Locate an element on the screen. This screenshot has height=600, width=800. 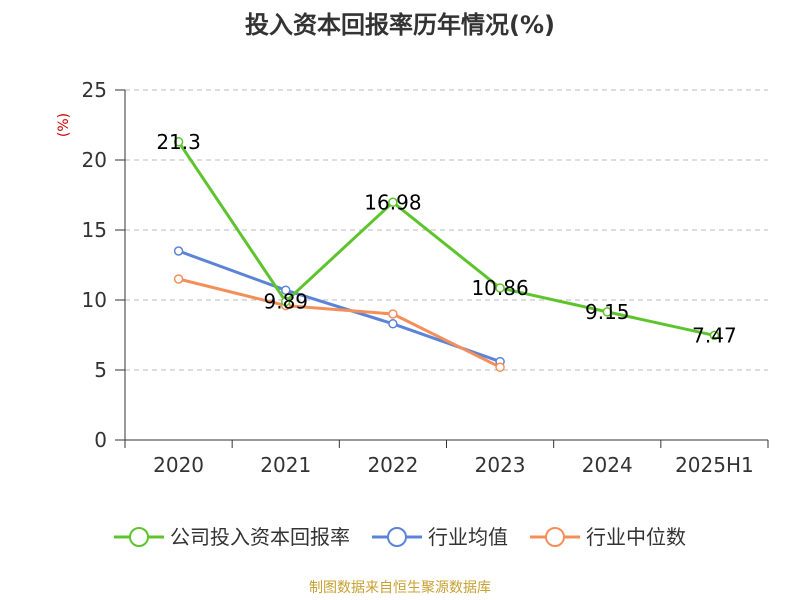
data-label: 9.89 is located at coordinates (285, 302).